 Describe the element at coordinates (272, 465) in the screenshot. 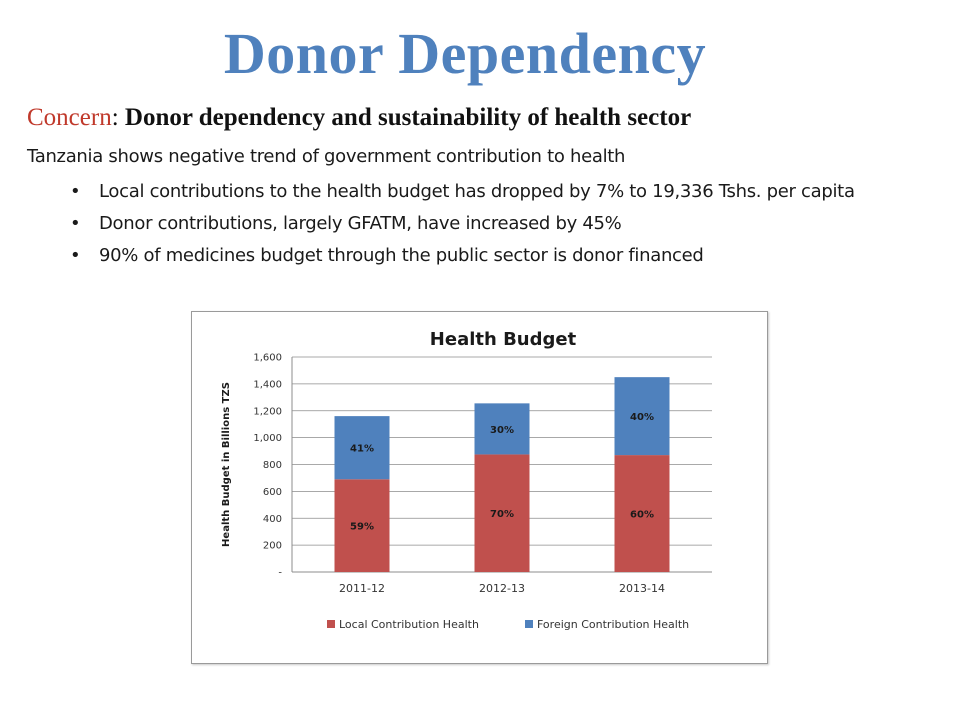

I see `y-tick-label: 800` at that location.